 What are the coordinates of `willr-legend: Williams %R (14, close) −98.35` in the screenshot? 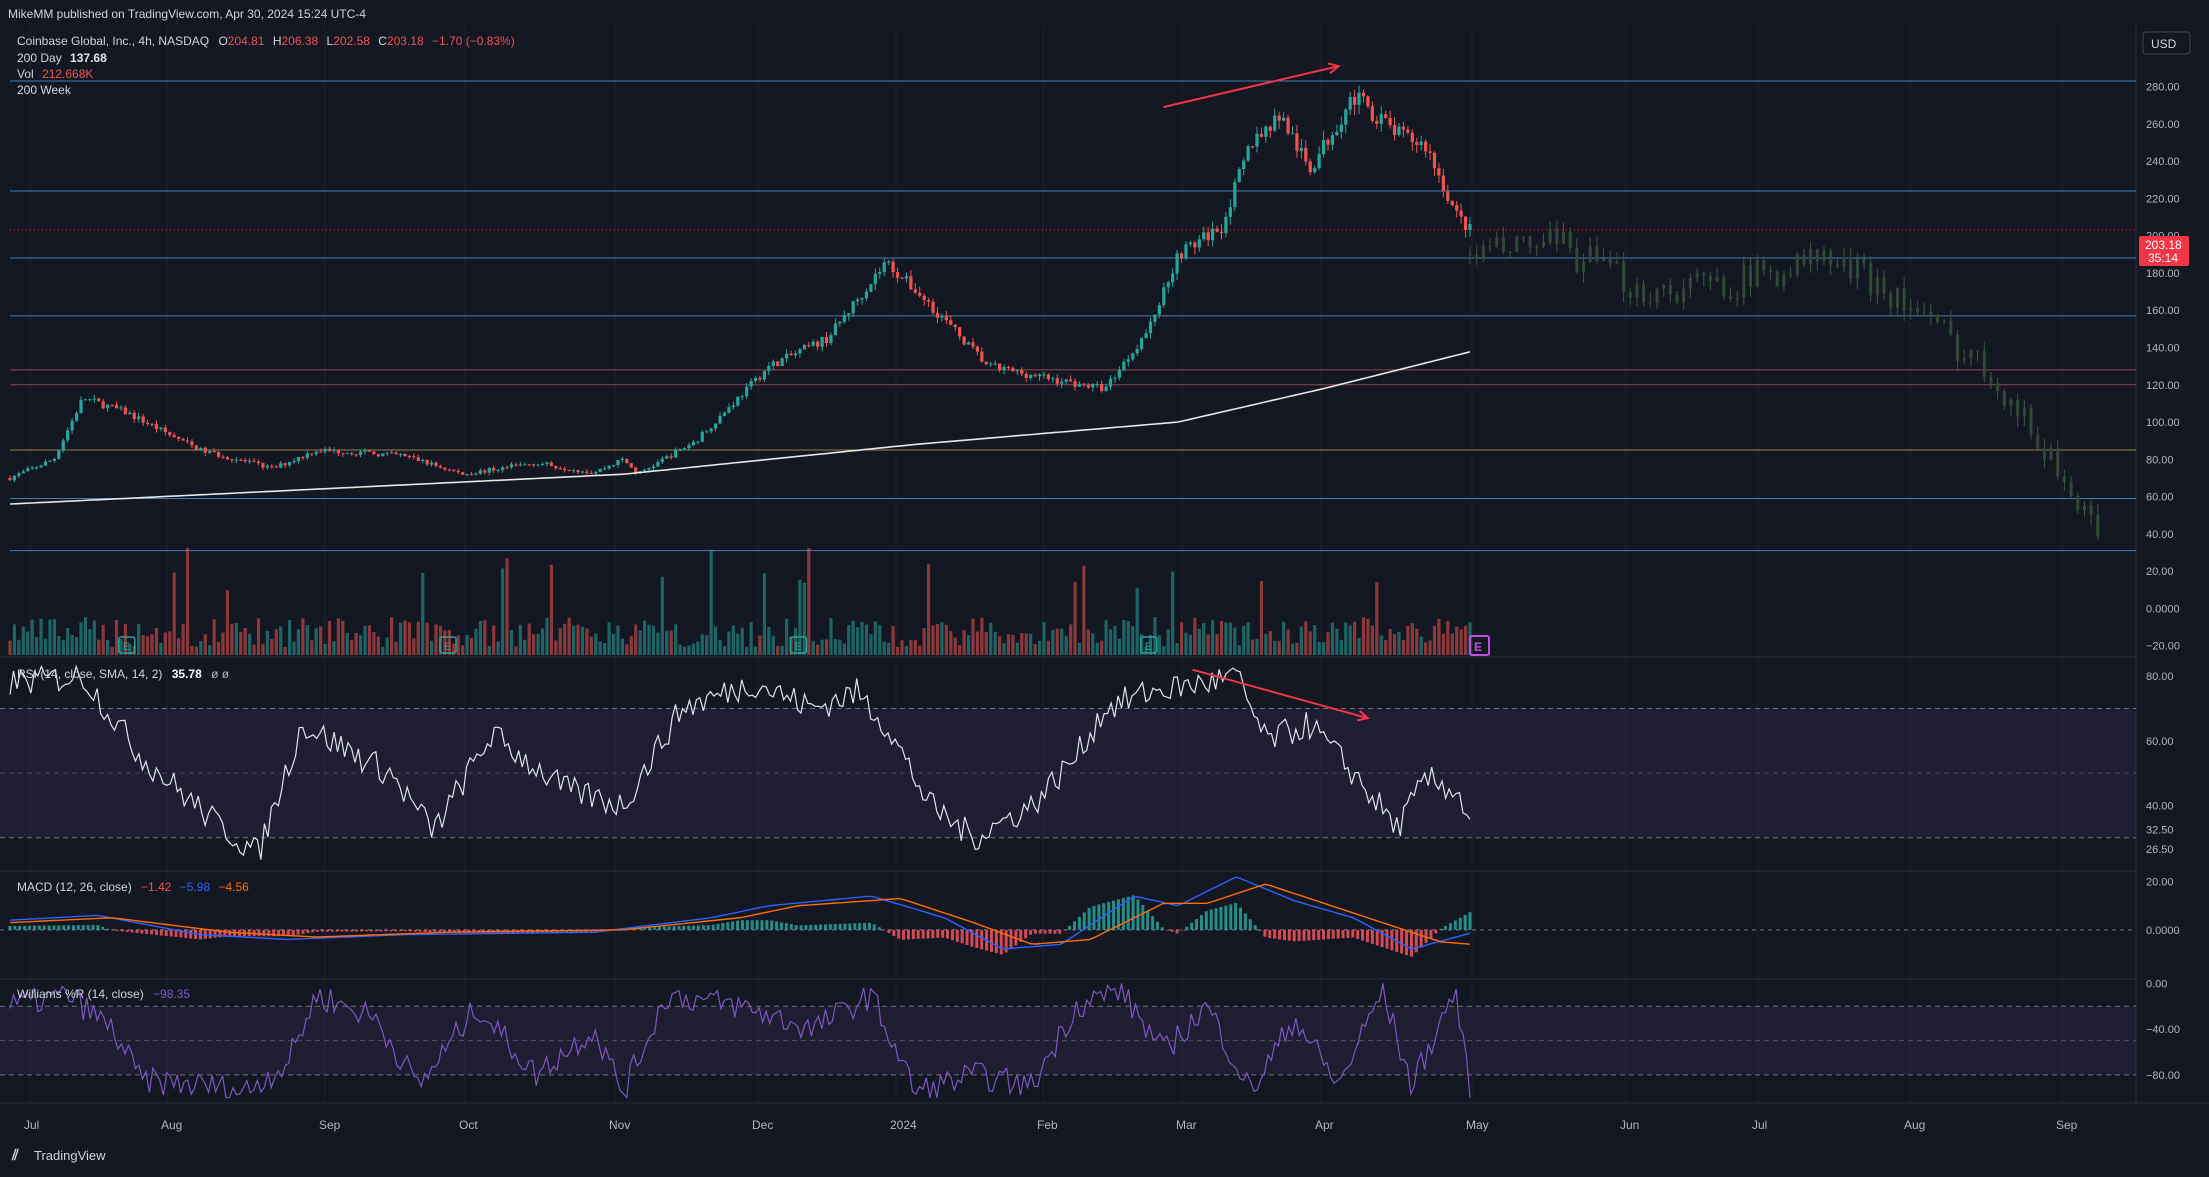 It's located at (103, 994).